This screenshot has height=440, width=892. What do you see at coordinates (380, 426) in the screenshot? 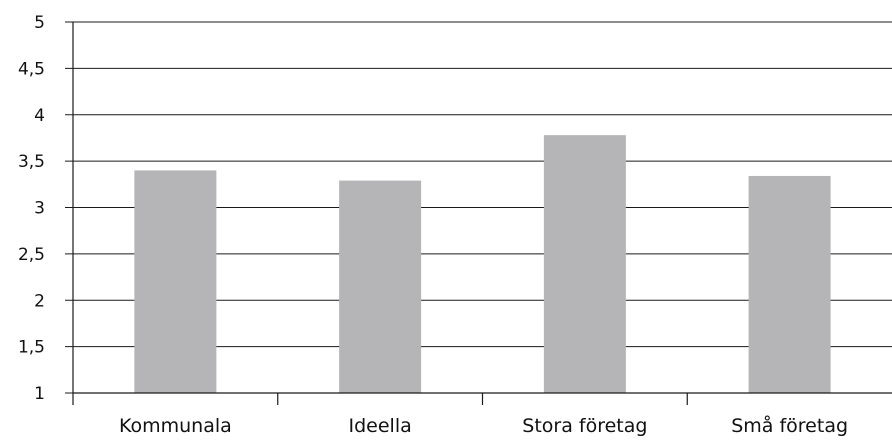
I see `x-tick-label: Ideella` at bounding box center [380, 426].